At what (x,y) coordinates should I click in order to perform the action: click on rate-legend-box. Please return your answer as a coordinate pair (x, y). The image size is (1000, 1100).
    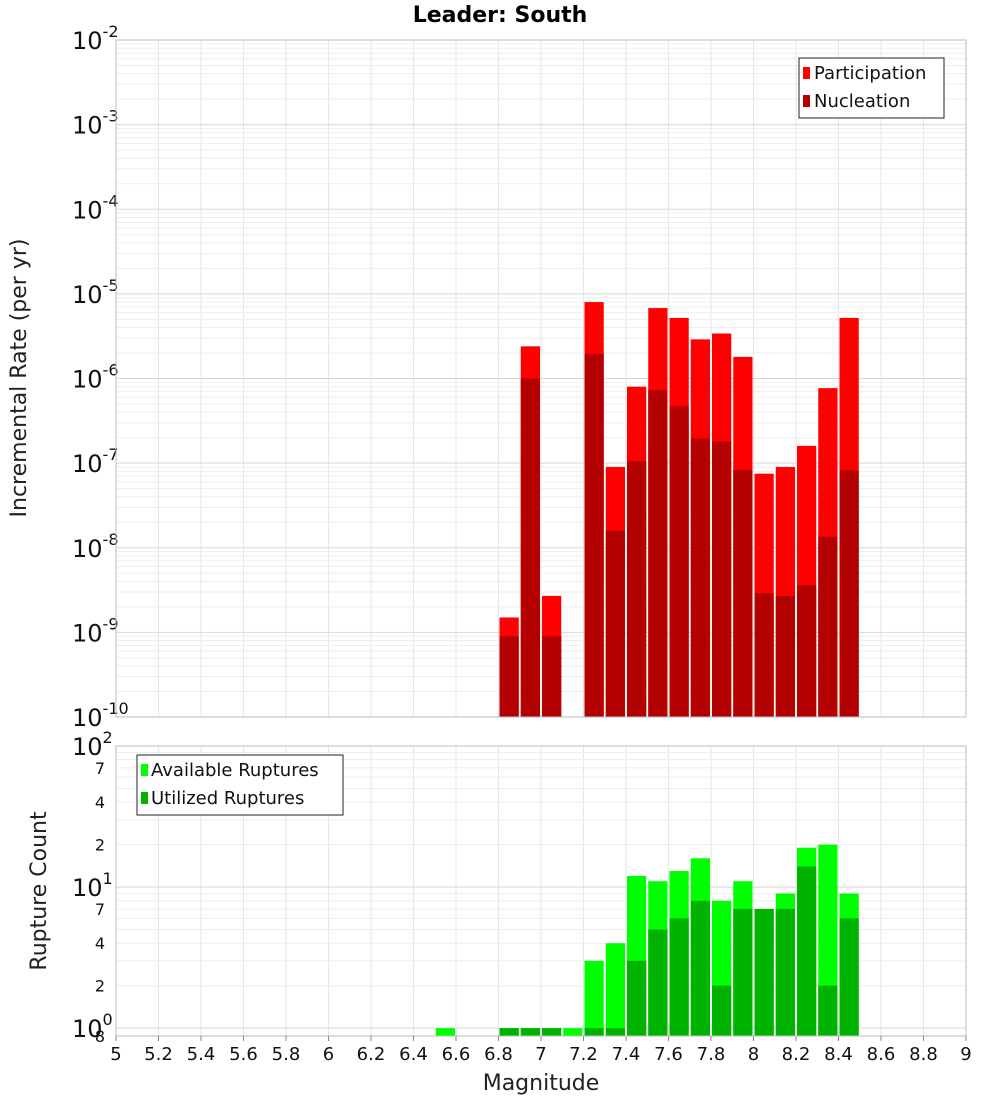
    Looking at the image, I should click on (871, 88).